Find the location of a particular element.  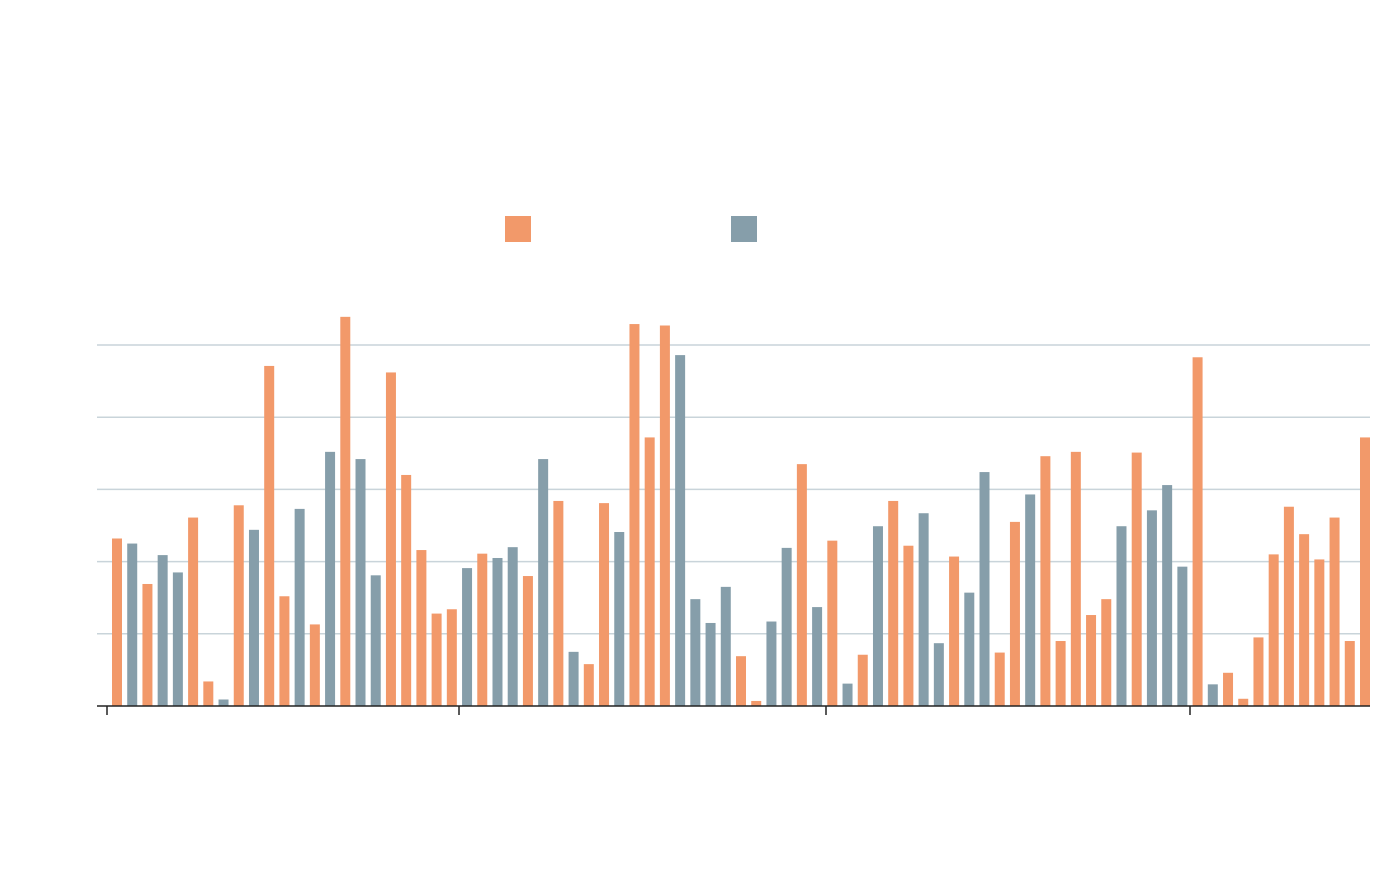

legend is located at coordinates (631, 229).